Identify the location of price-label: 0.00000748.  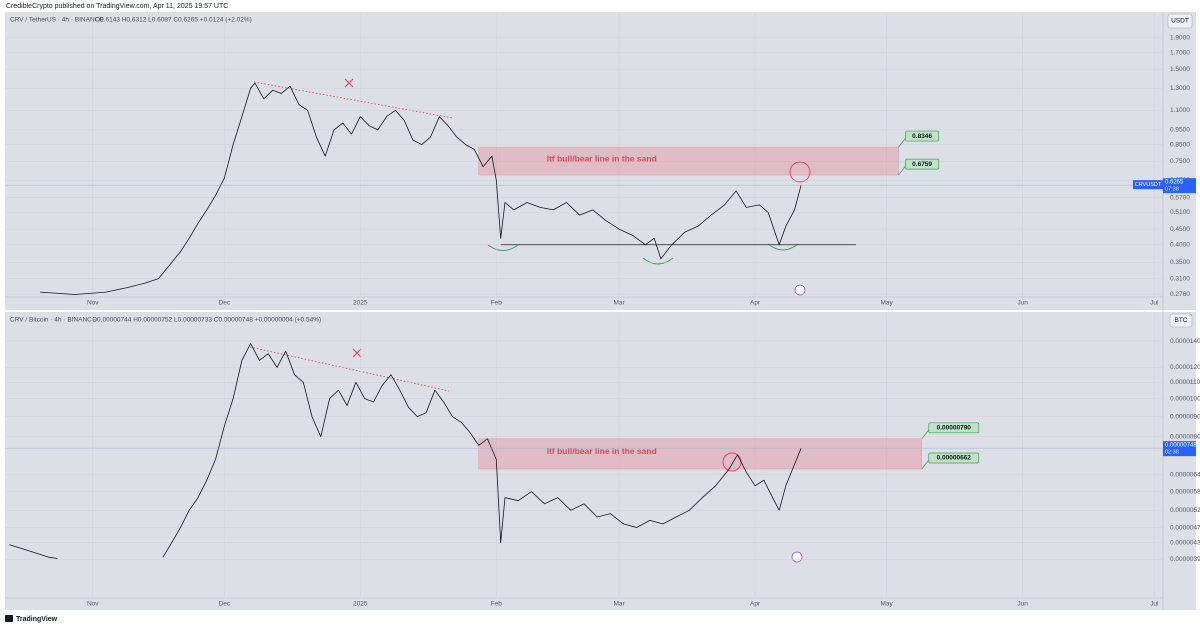
(1181, 446).